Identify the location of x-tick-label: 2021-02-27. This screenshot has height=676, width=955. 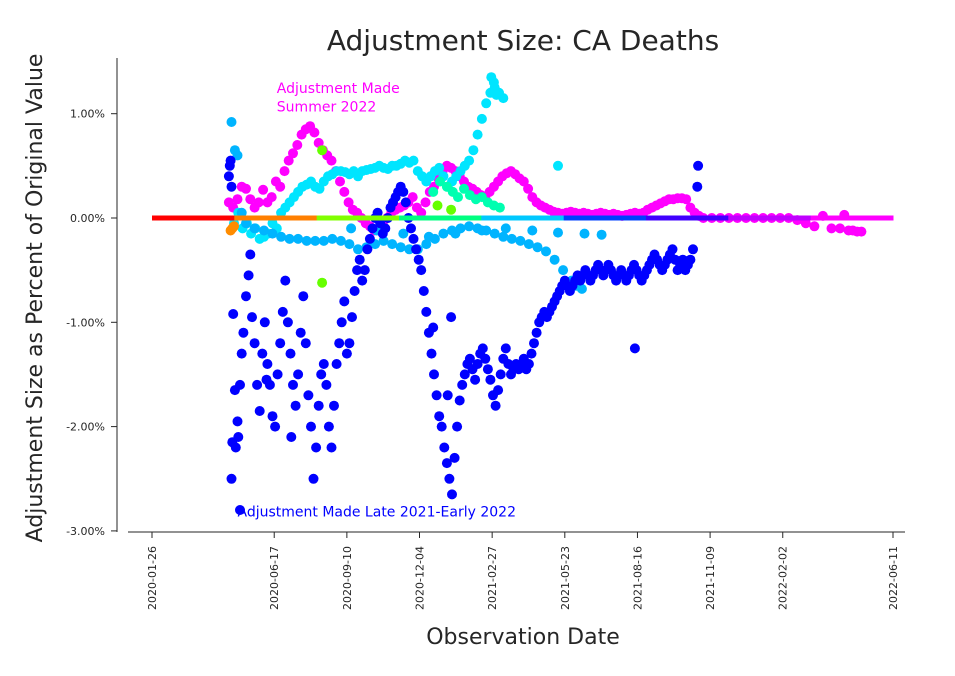
(492, 578).